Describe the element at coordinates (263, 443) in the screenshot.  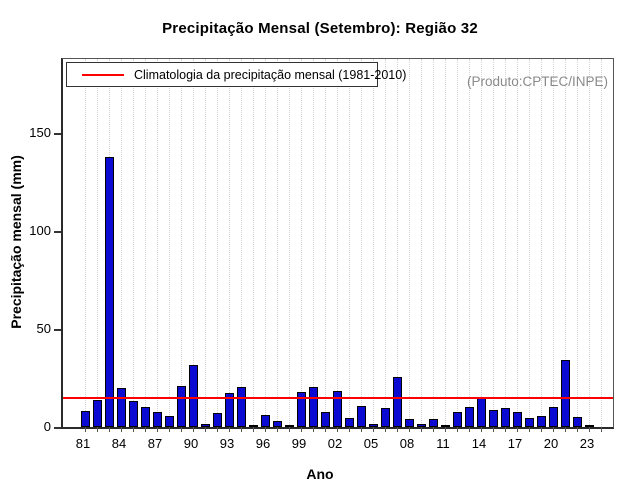
I see `x-tick-label: 96` at that location.